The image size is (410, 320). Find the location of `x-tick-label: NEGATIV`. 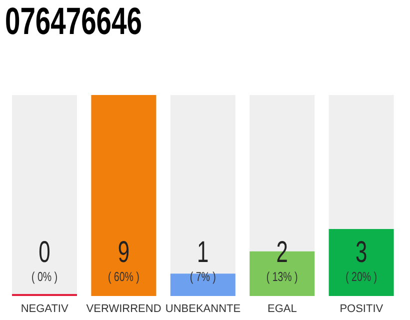

x-tick-label: NEGATIV is located at coordinates (44, 308).